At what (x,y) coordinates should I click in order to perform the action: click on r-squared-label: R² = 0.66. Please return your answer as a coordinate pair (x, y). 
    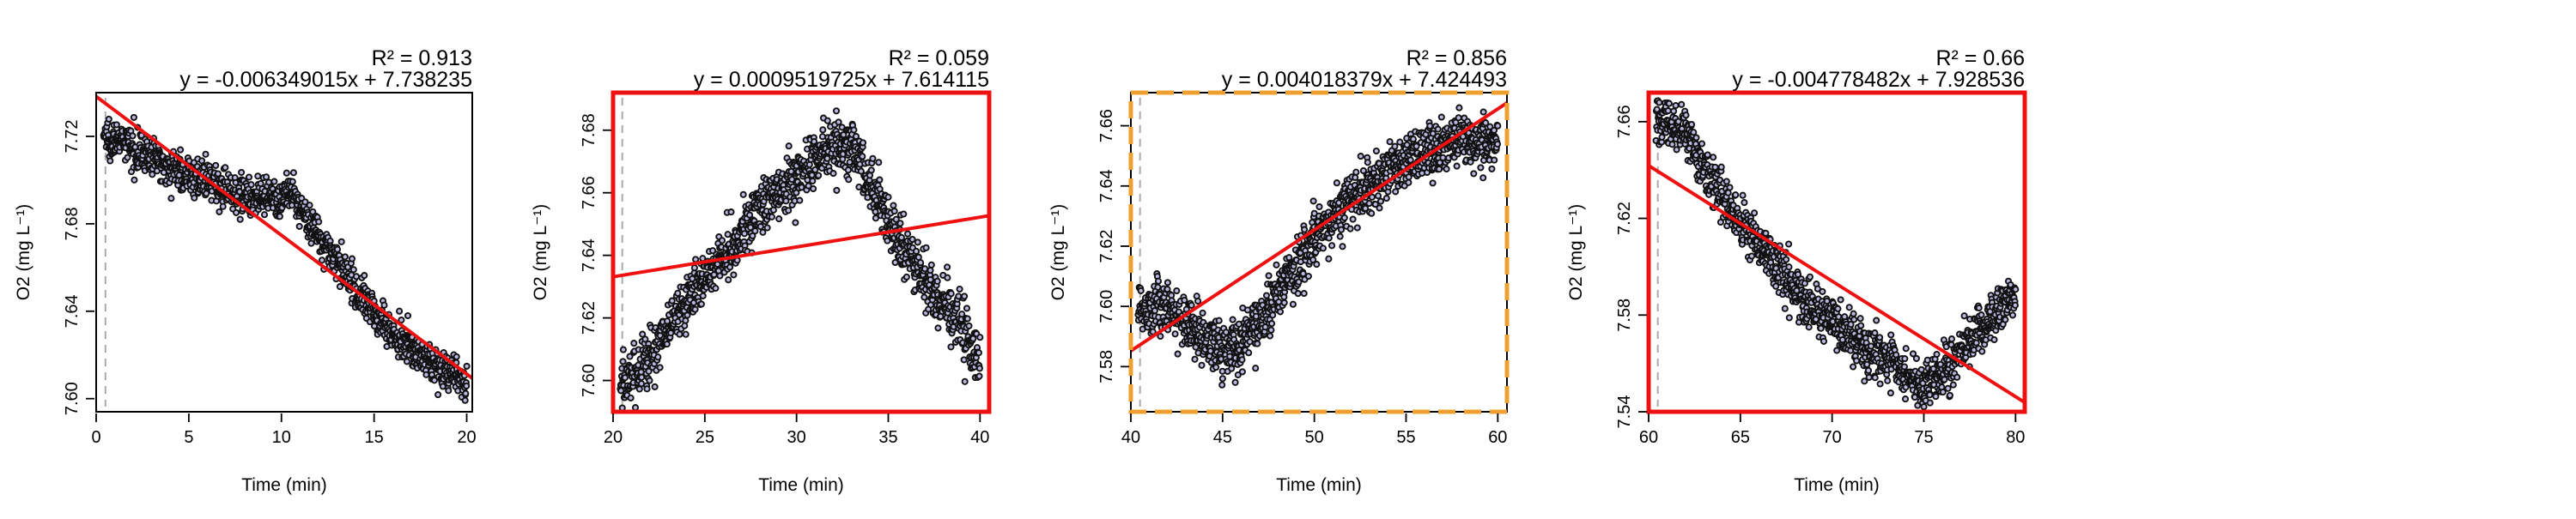
    Looking at the image, I should click on (1980, 58).